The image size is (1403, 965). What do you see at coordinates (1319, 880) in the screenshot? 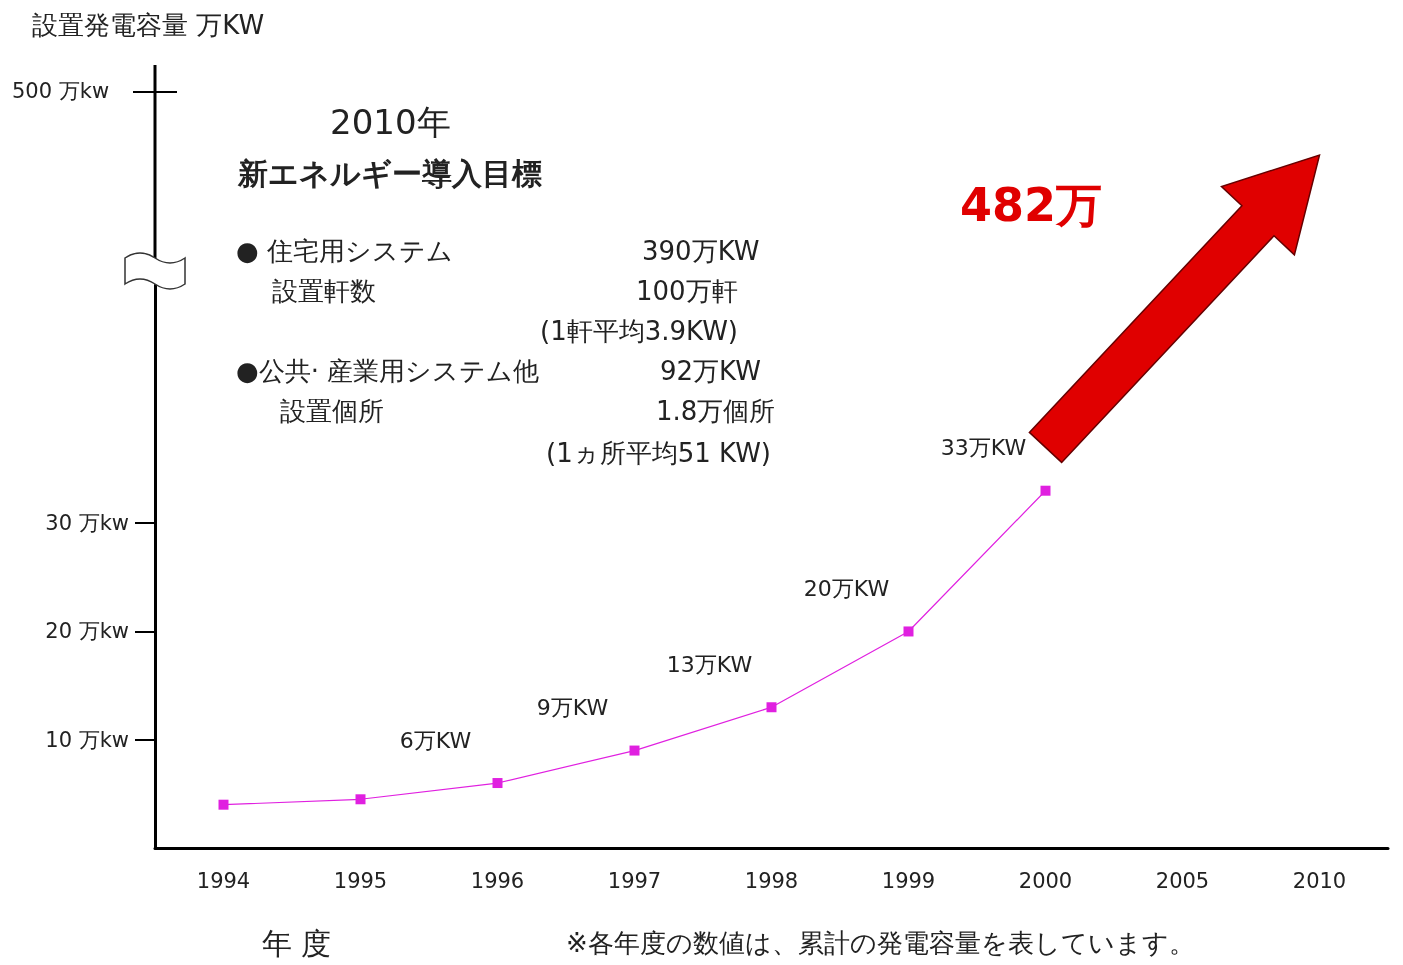
I see `x-tick-label: 2010` at bounding box center [1319, 880].